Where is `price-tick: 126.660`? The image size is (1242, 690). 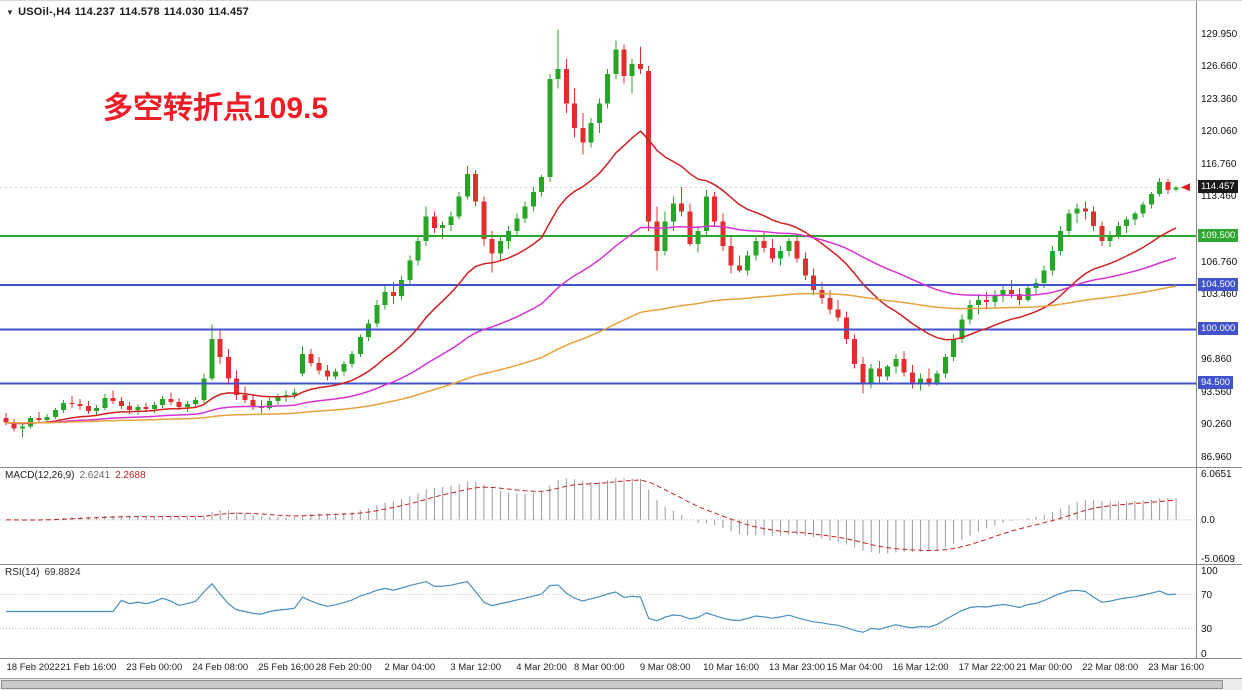 price-tick: 126.660 is located at coordinates (1219, 67).